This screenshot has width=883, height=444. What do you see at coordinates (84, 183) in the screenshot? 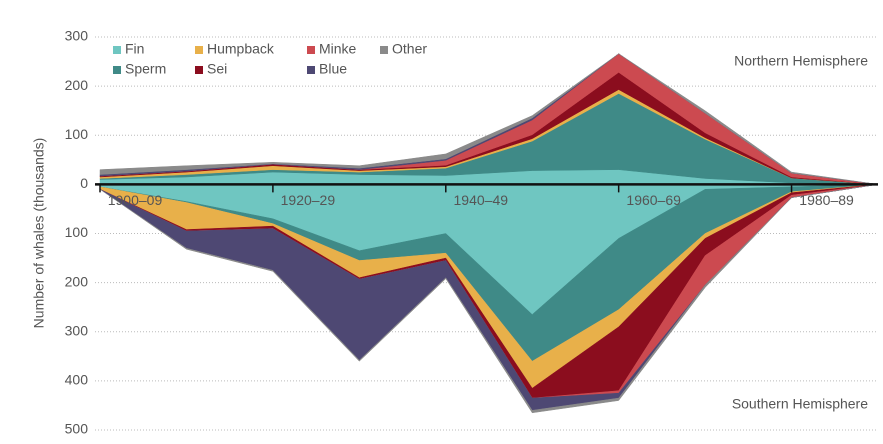
I see `y-tick-label: 0` at bounding box center [84, 183].